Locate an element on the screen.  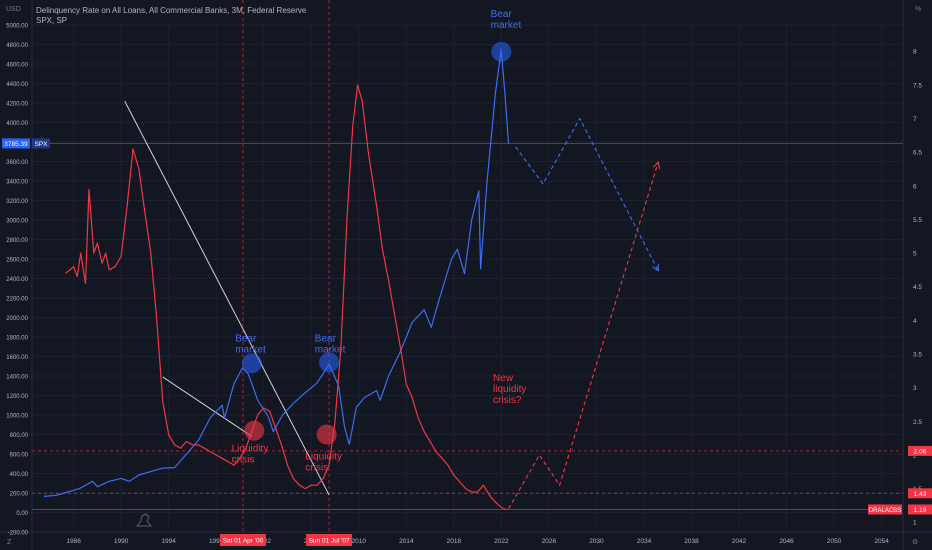
x-axis-tick-label: 2022 is located at coordinates (501, 541).